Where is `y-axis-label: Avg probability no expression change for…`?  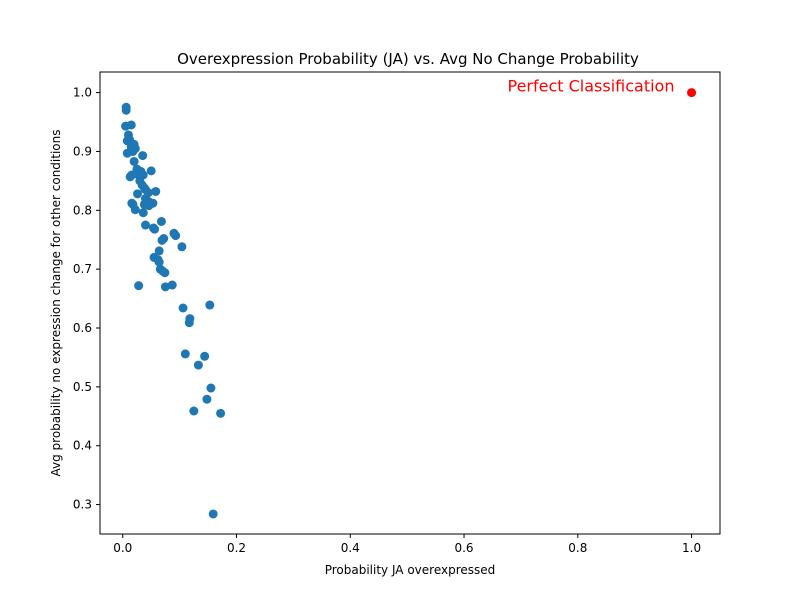 y-axis-label: Avg probability no expression change for… is located at coordinates (56, 303).